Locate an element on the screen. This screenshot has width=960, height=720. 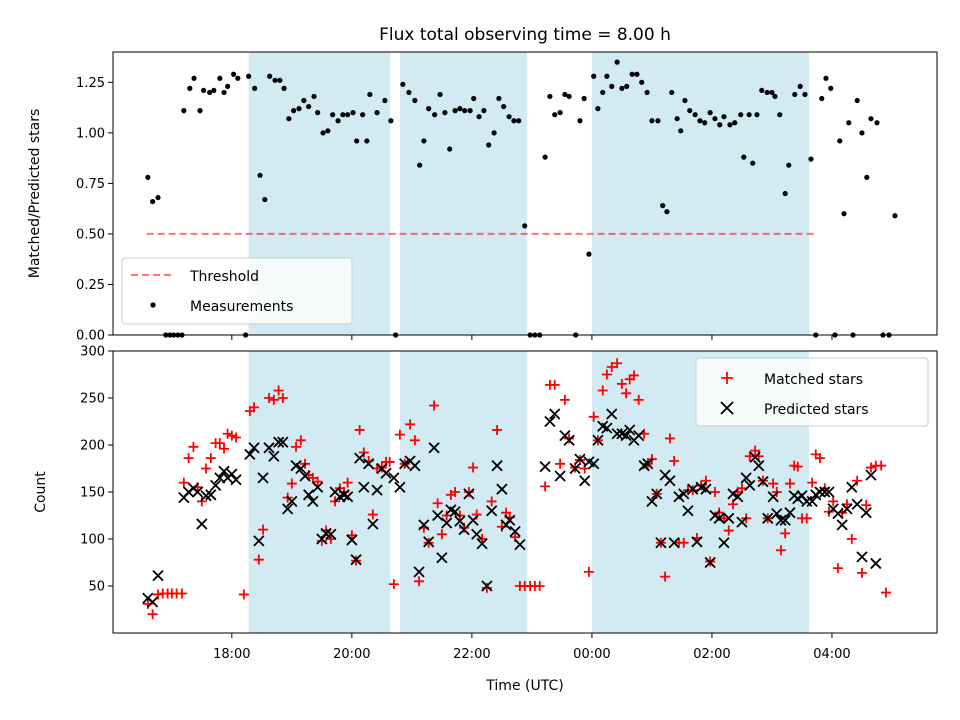
top-legend: Threshold Measurements is located at coordinates (237, 291).